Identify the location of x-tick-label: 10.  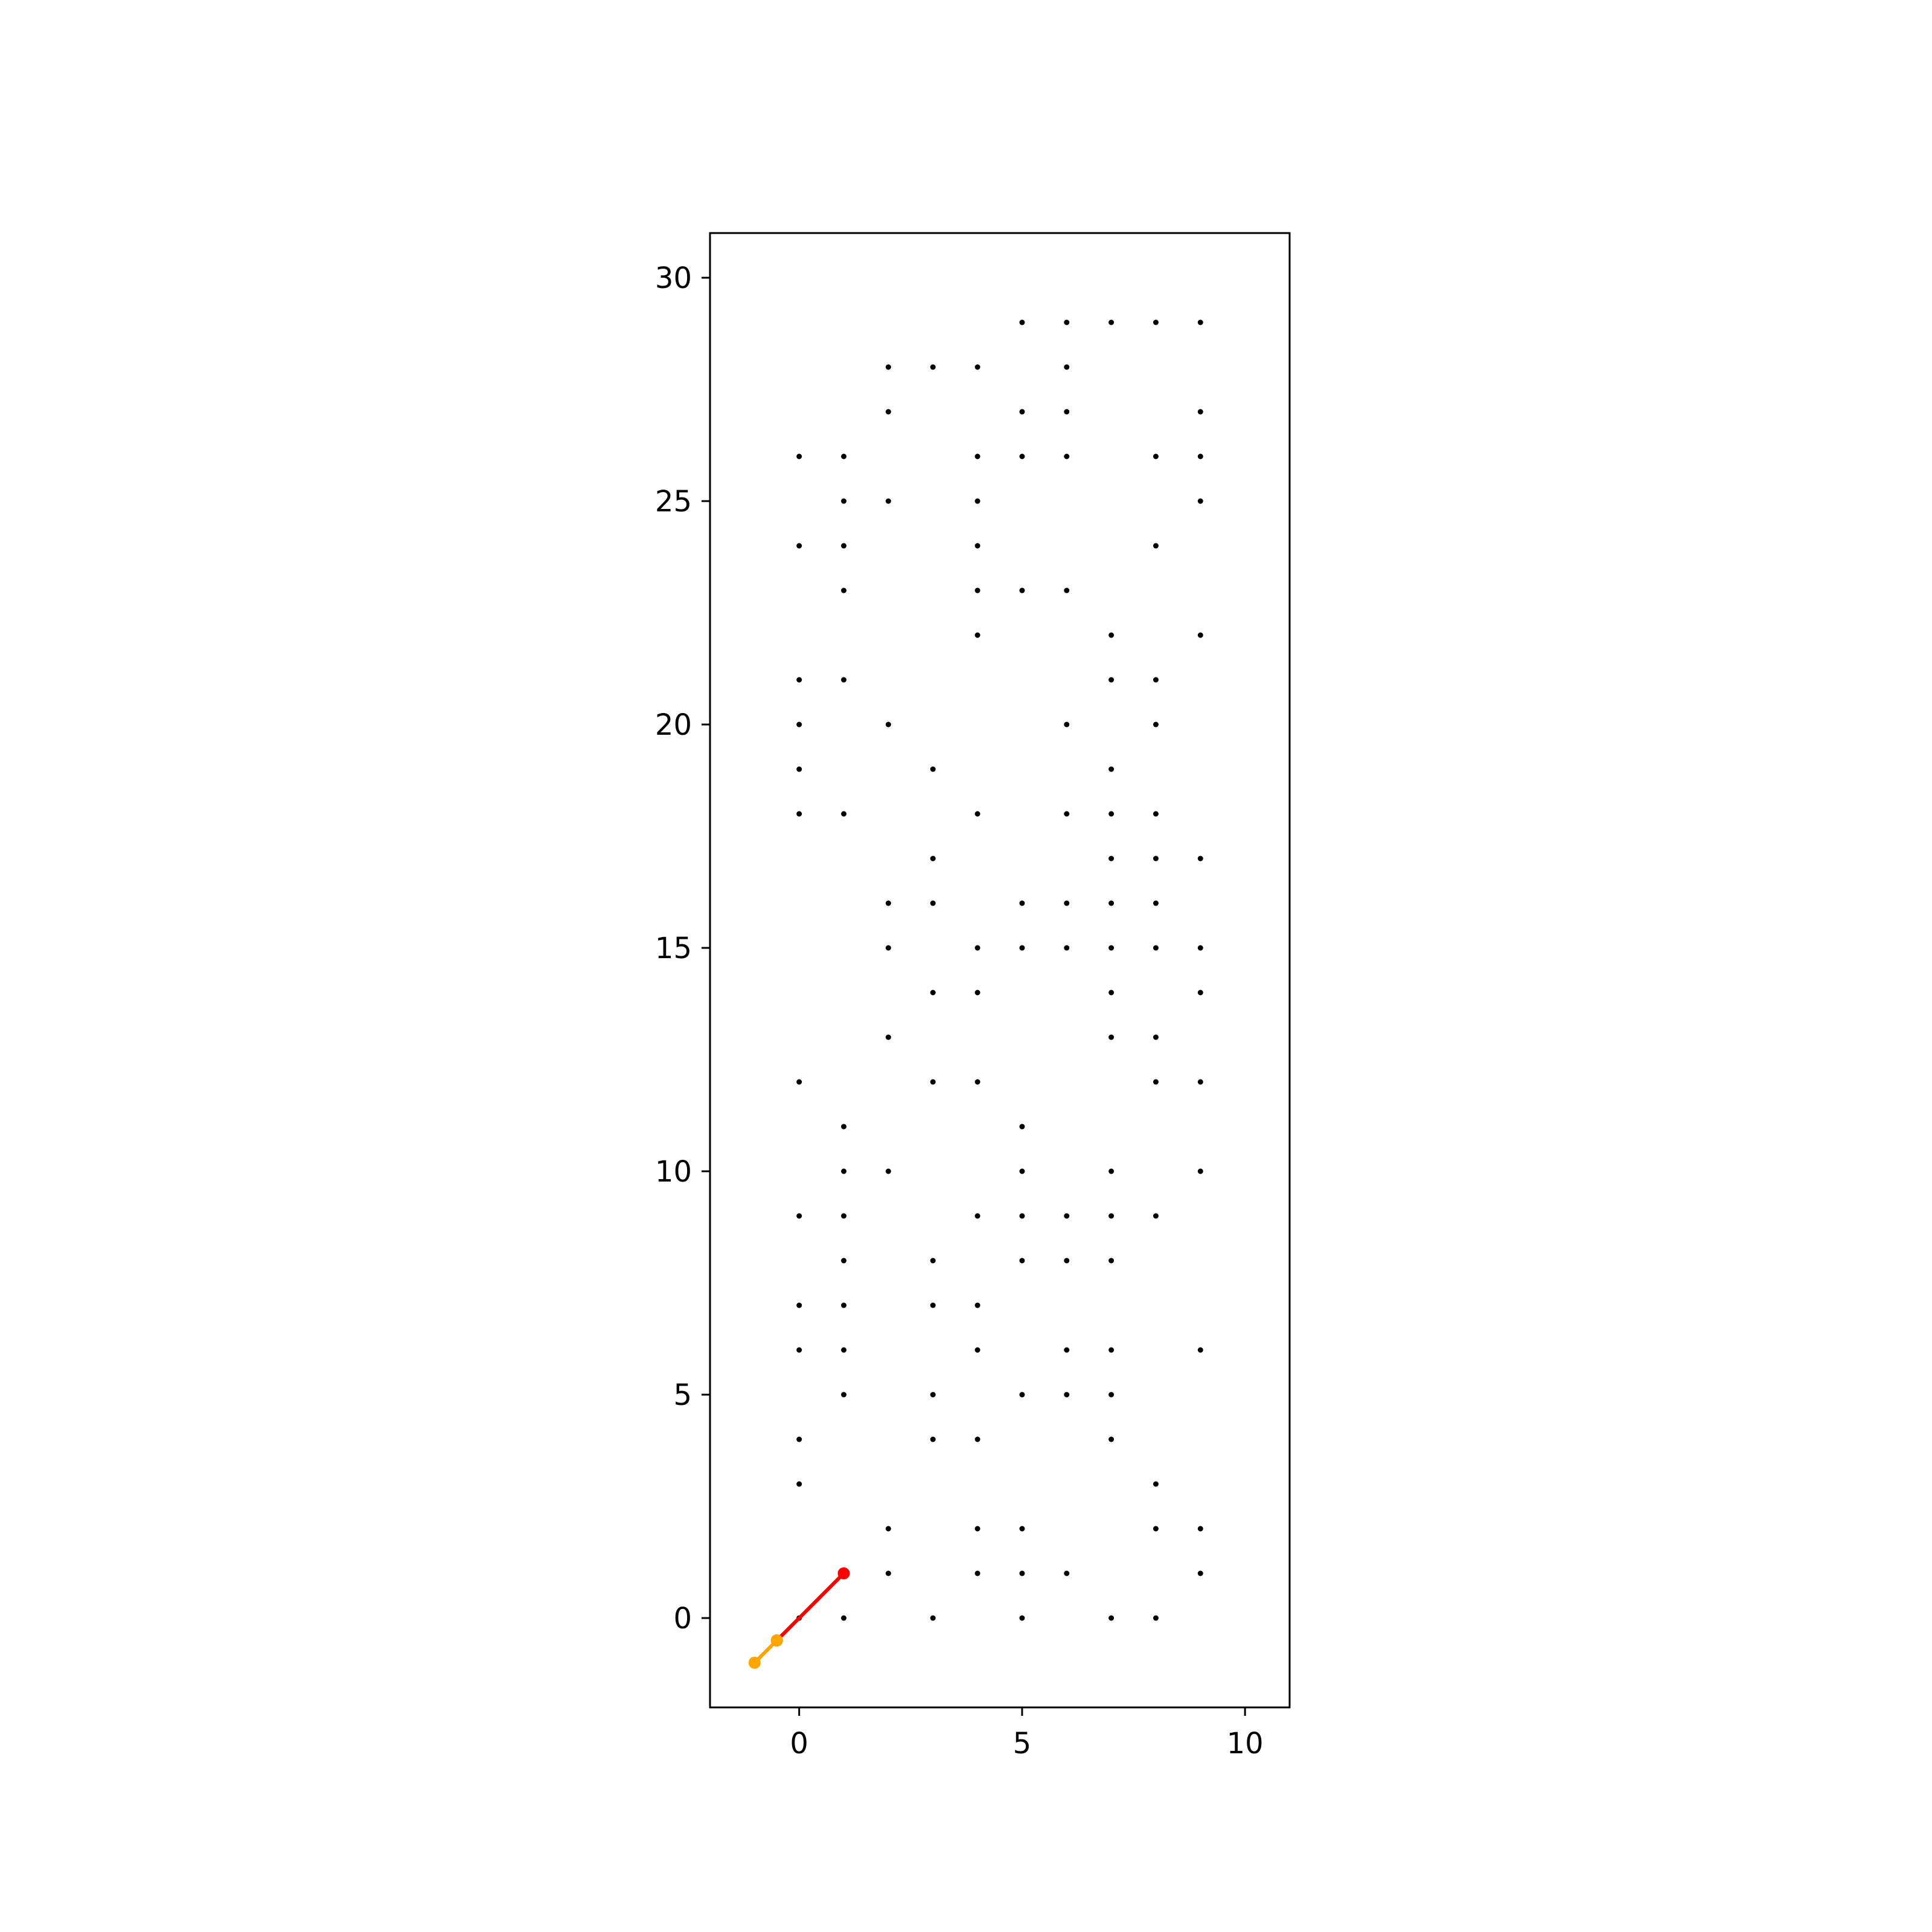
(1246, 1744).